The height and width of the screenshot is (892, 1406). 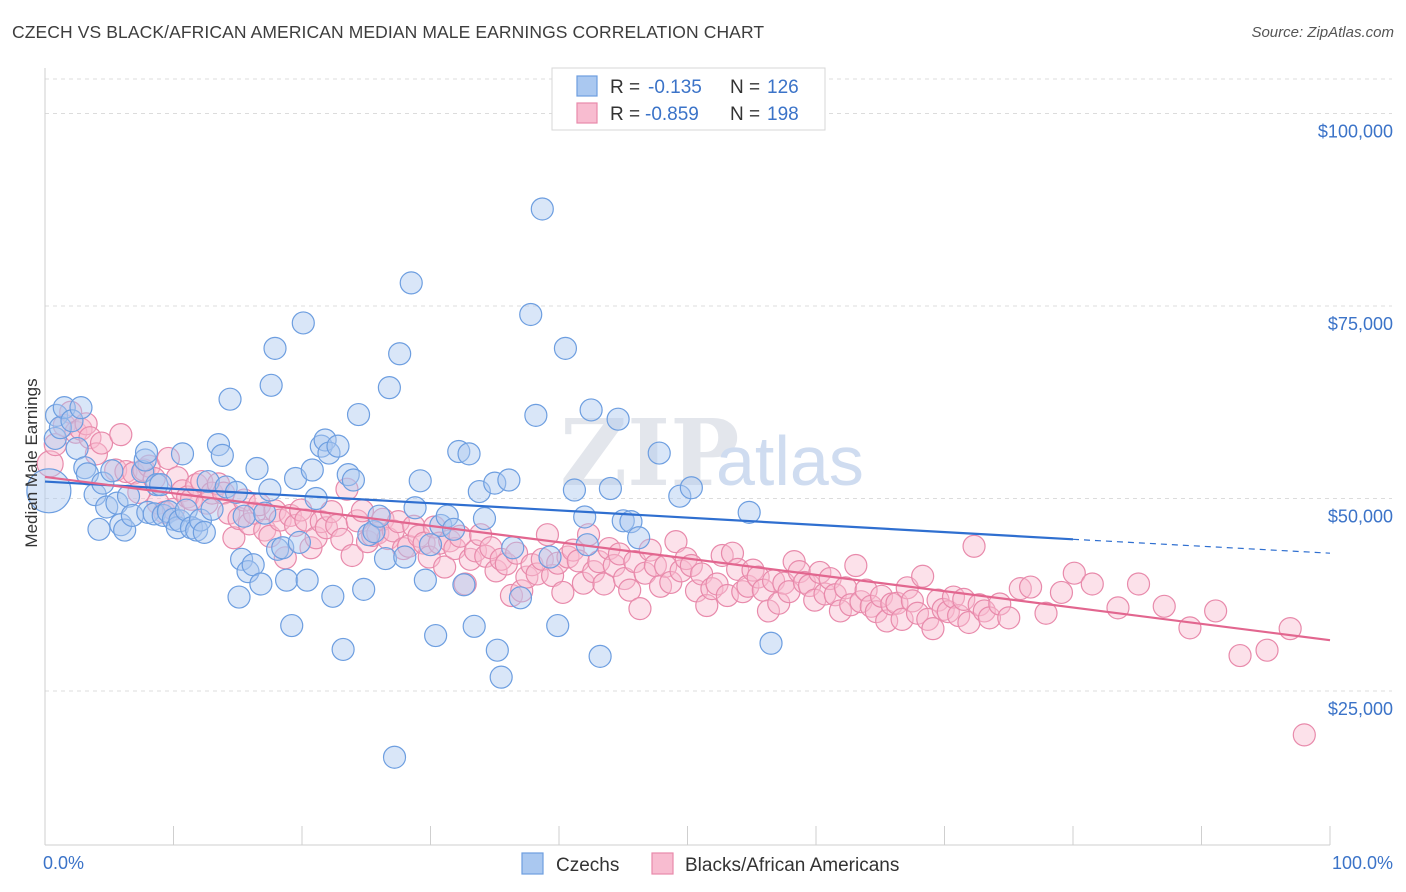 I want to click on trend-line-czechs, so click(x=559, y=510).